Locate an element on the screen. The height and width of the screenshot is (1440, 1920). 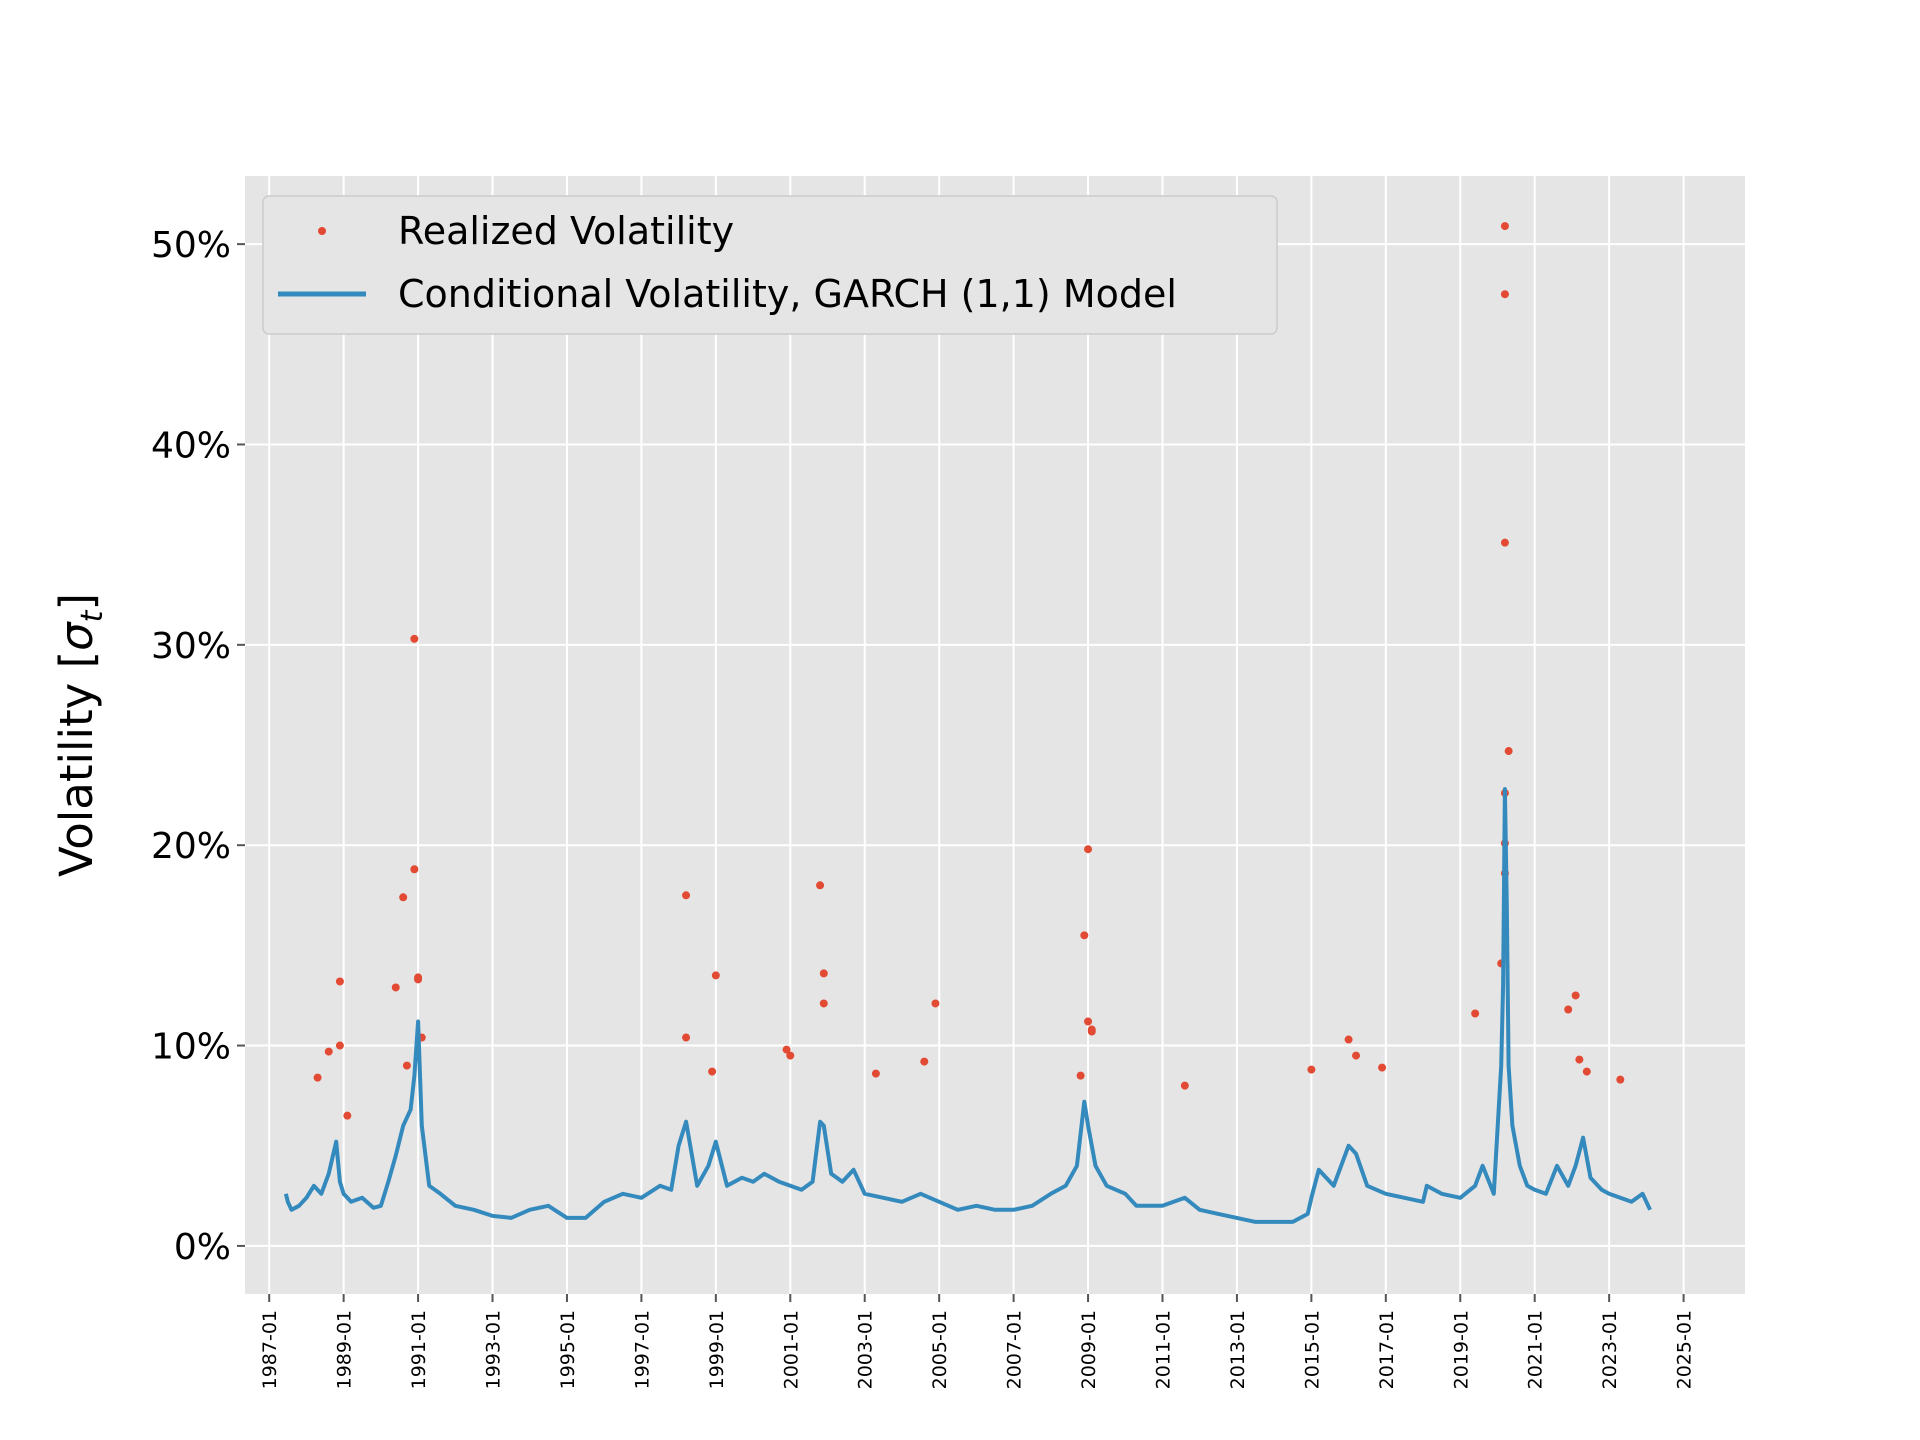
x-tick-label: 2005-01 is located at coordinates (940, 1349).